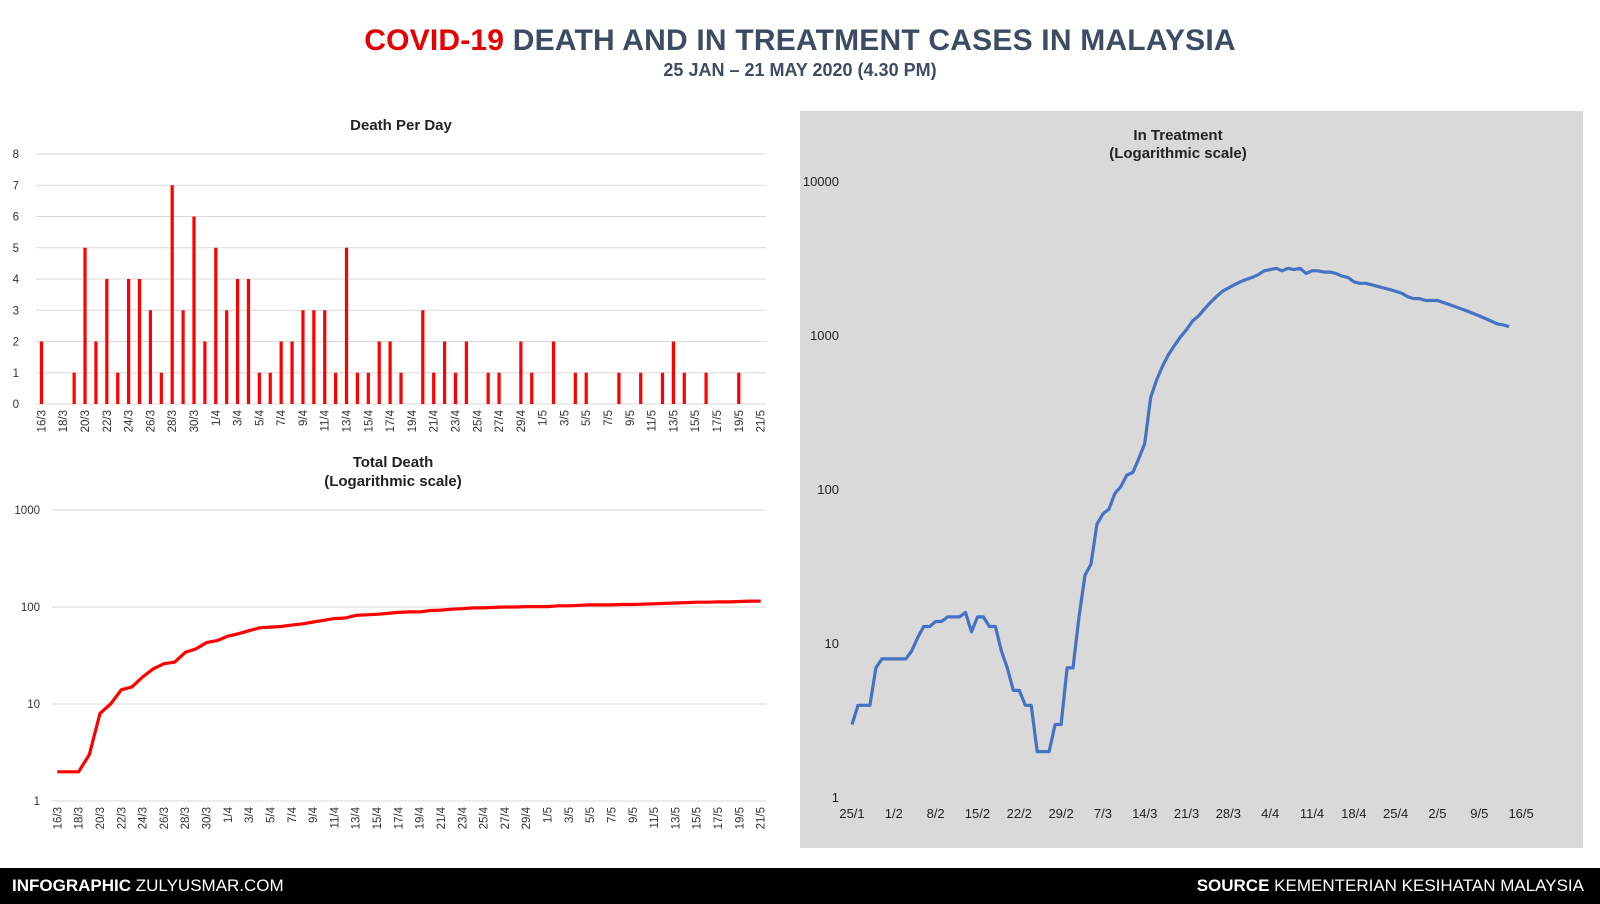 The image size is (1600, 904). Describe the element at coordinates (41, 372) in the screenshot. I see `bar-16/3` at that location.